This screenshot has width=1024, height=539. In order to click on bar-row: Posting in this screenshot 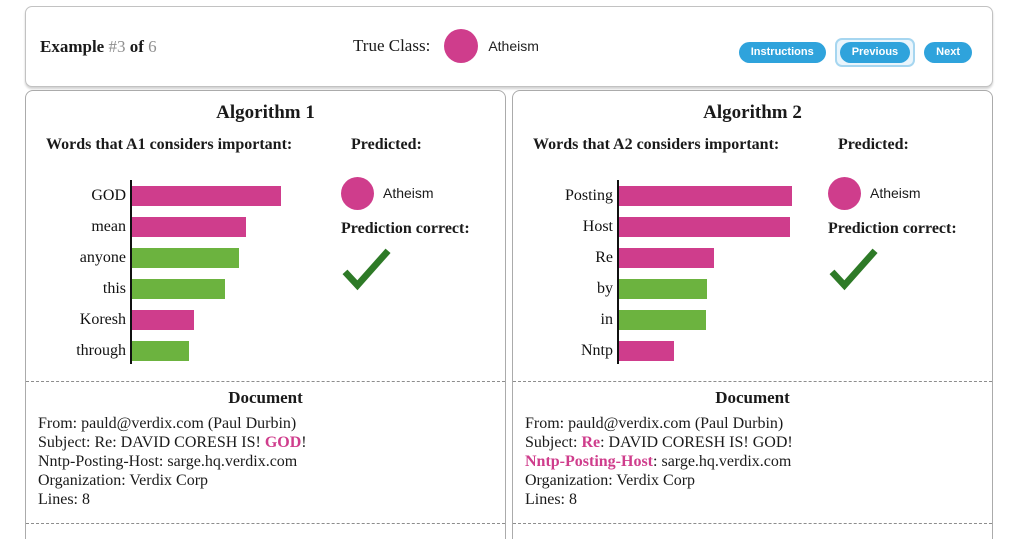, I will do `click(652, 196)`.